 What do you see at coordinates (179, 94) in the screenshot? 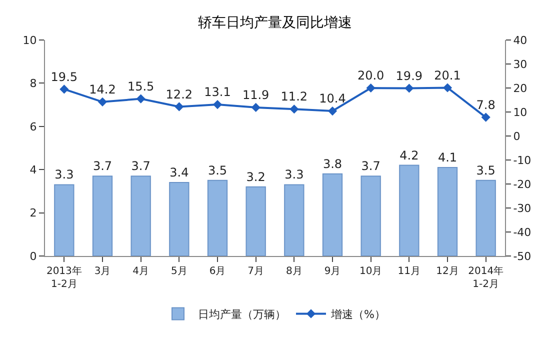
I see `data-label: 12.2` at bounding box center [179, 94].